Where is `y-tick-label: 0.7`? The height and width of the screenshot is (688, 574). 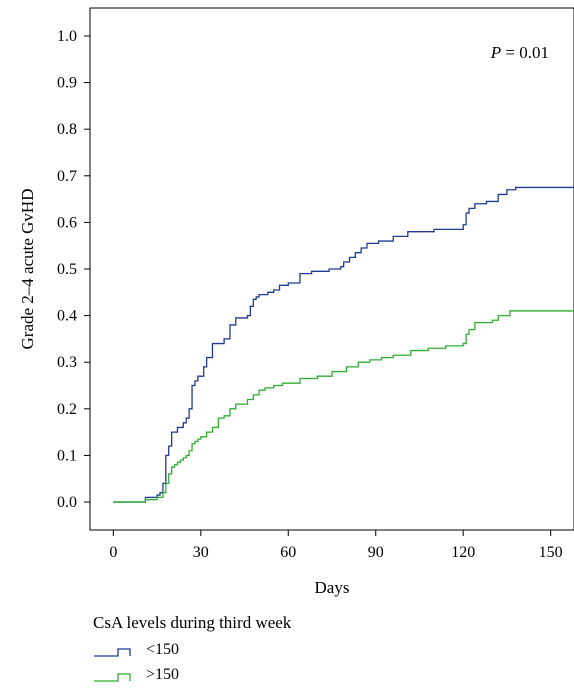 y-tick-label: 0.7 is located at coordinates (67, 176).